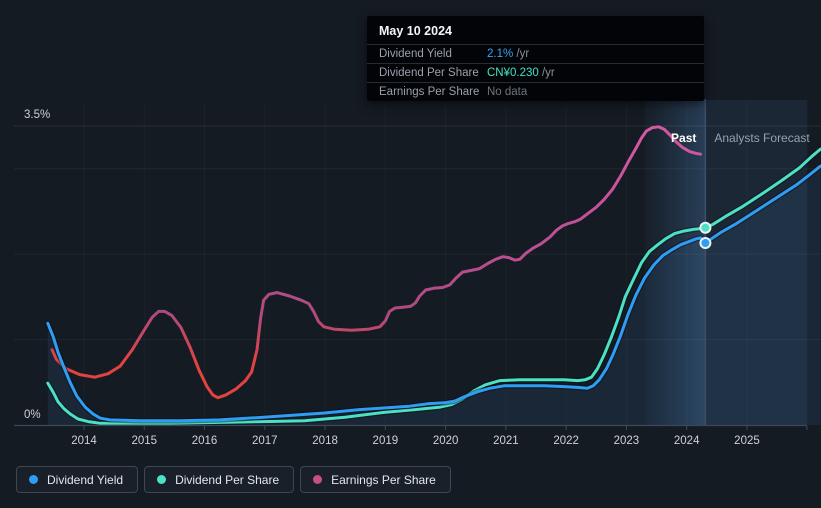 The width and height of the screenshot is (821, 508). What do you see at coordinates (415, 54) in the screenshot?
I see `tooltip-label: Dividend Yield` at bounding box center [415, 54].